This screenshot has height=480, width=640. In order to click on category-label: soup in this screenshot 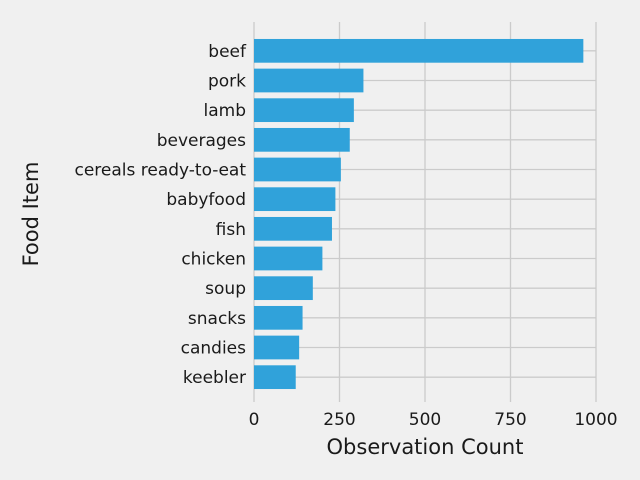, I will do `click(225, 289)`.